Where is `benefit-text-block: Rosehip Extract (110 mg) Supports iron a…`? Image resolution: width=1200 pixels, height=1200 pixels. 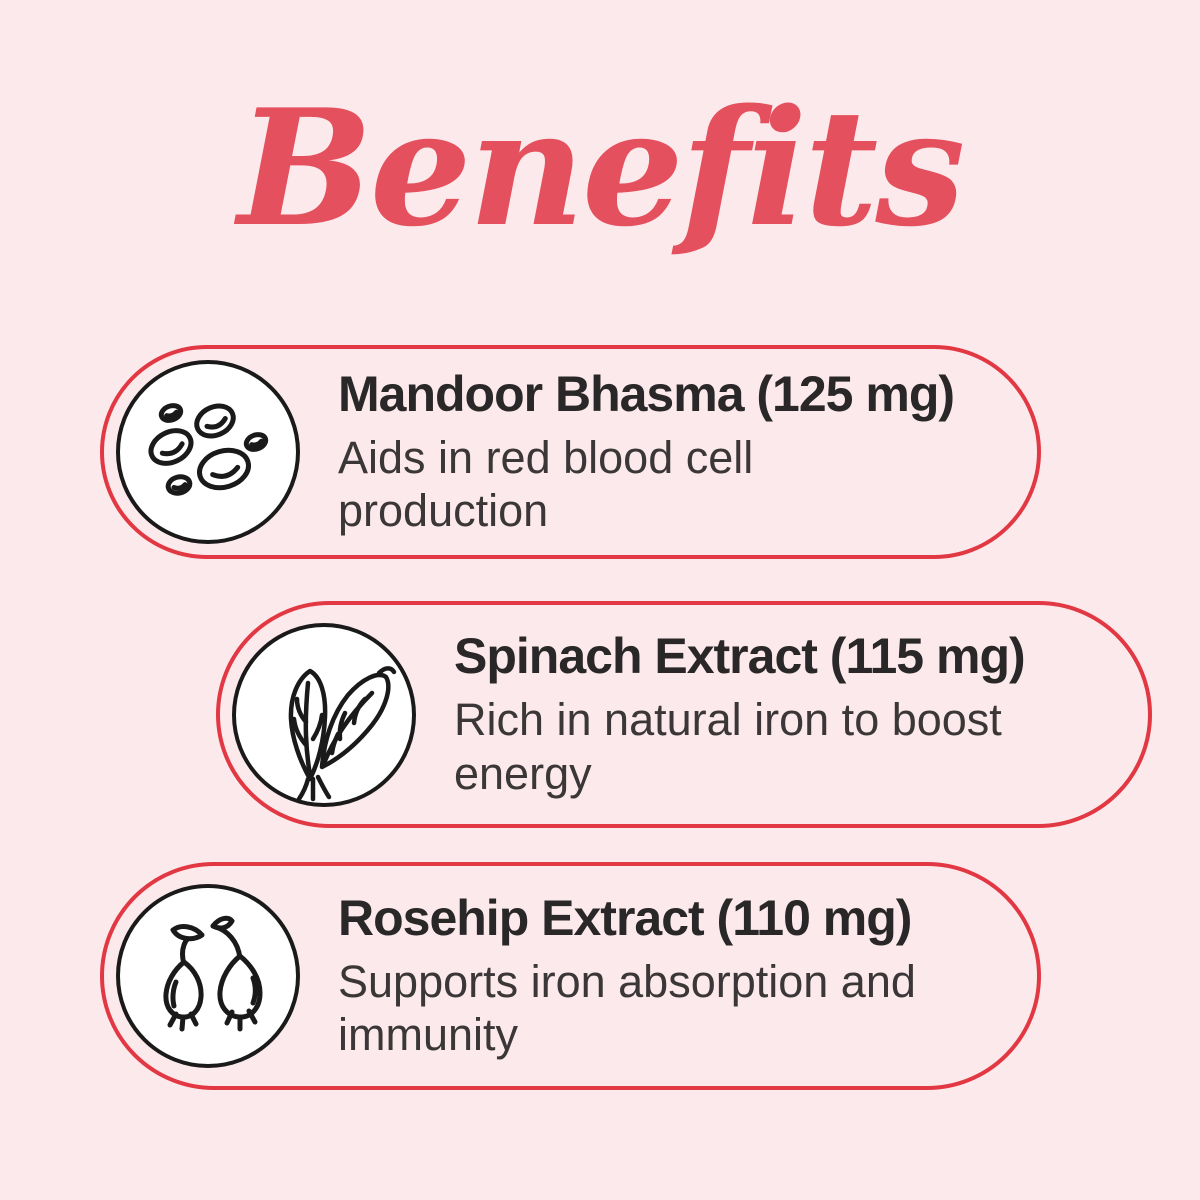 benefit-text-block: Rosehip Extract (110 mg) Supports iron a… is located at coordinates (627, 976).